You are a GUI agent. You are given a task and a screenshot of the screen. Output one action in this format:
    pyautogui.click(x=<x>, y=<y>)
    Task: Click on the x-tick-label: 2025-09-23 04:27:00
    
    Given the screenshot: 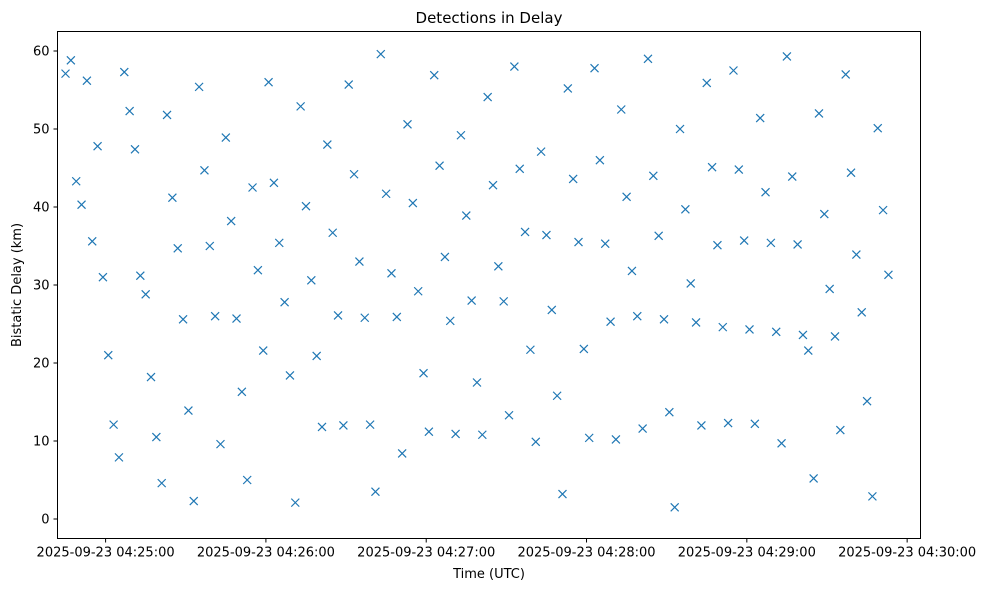 What is the action you would take?
    pyautogui.click(x=426, y=553)
    